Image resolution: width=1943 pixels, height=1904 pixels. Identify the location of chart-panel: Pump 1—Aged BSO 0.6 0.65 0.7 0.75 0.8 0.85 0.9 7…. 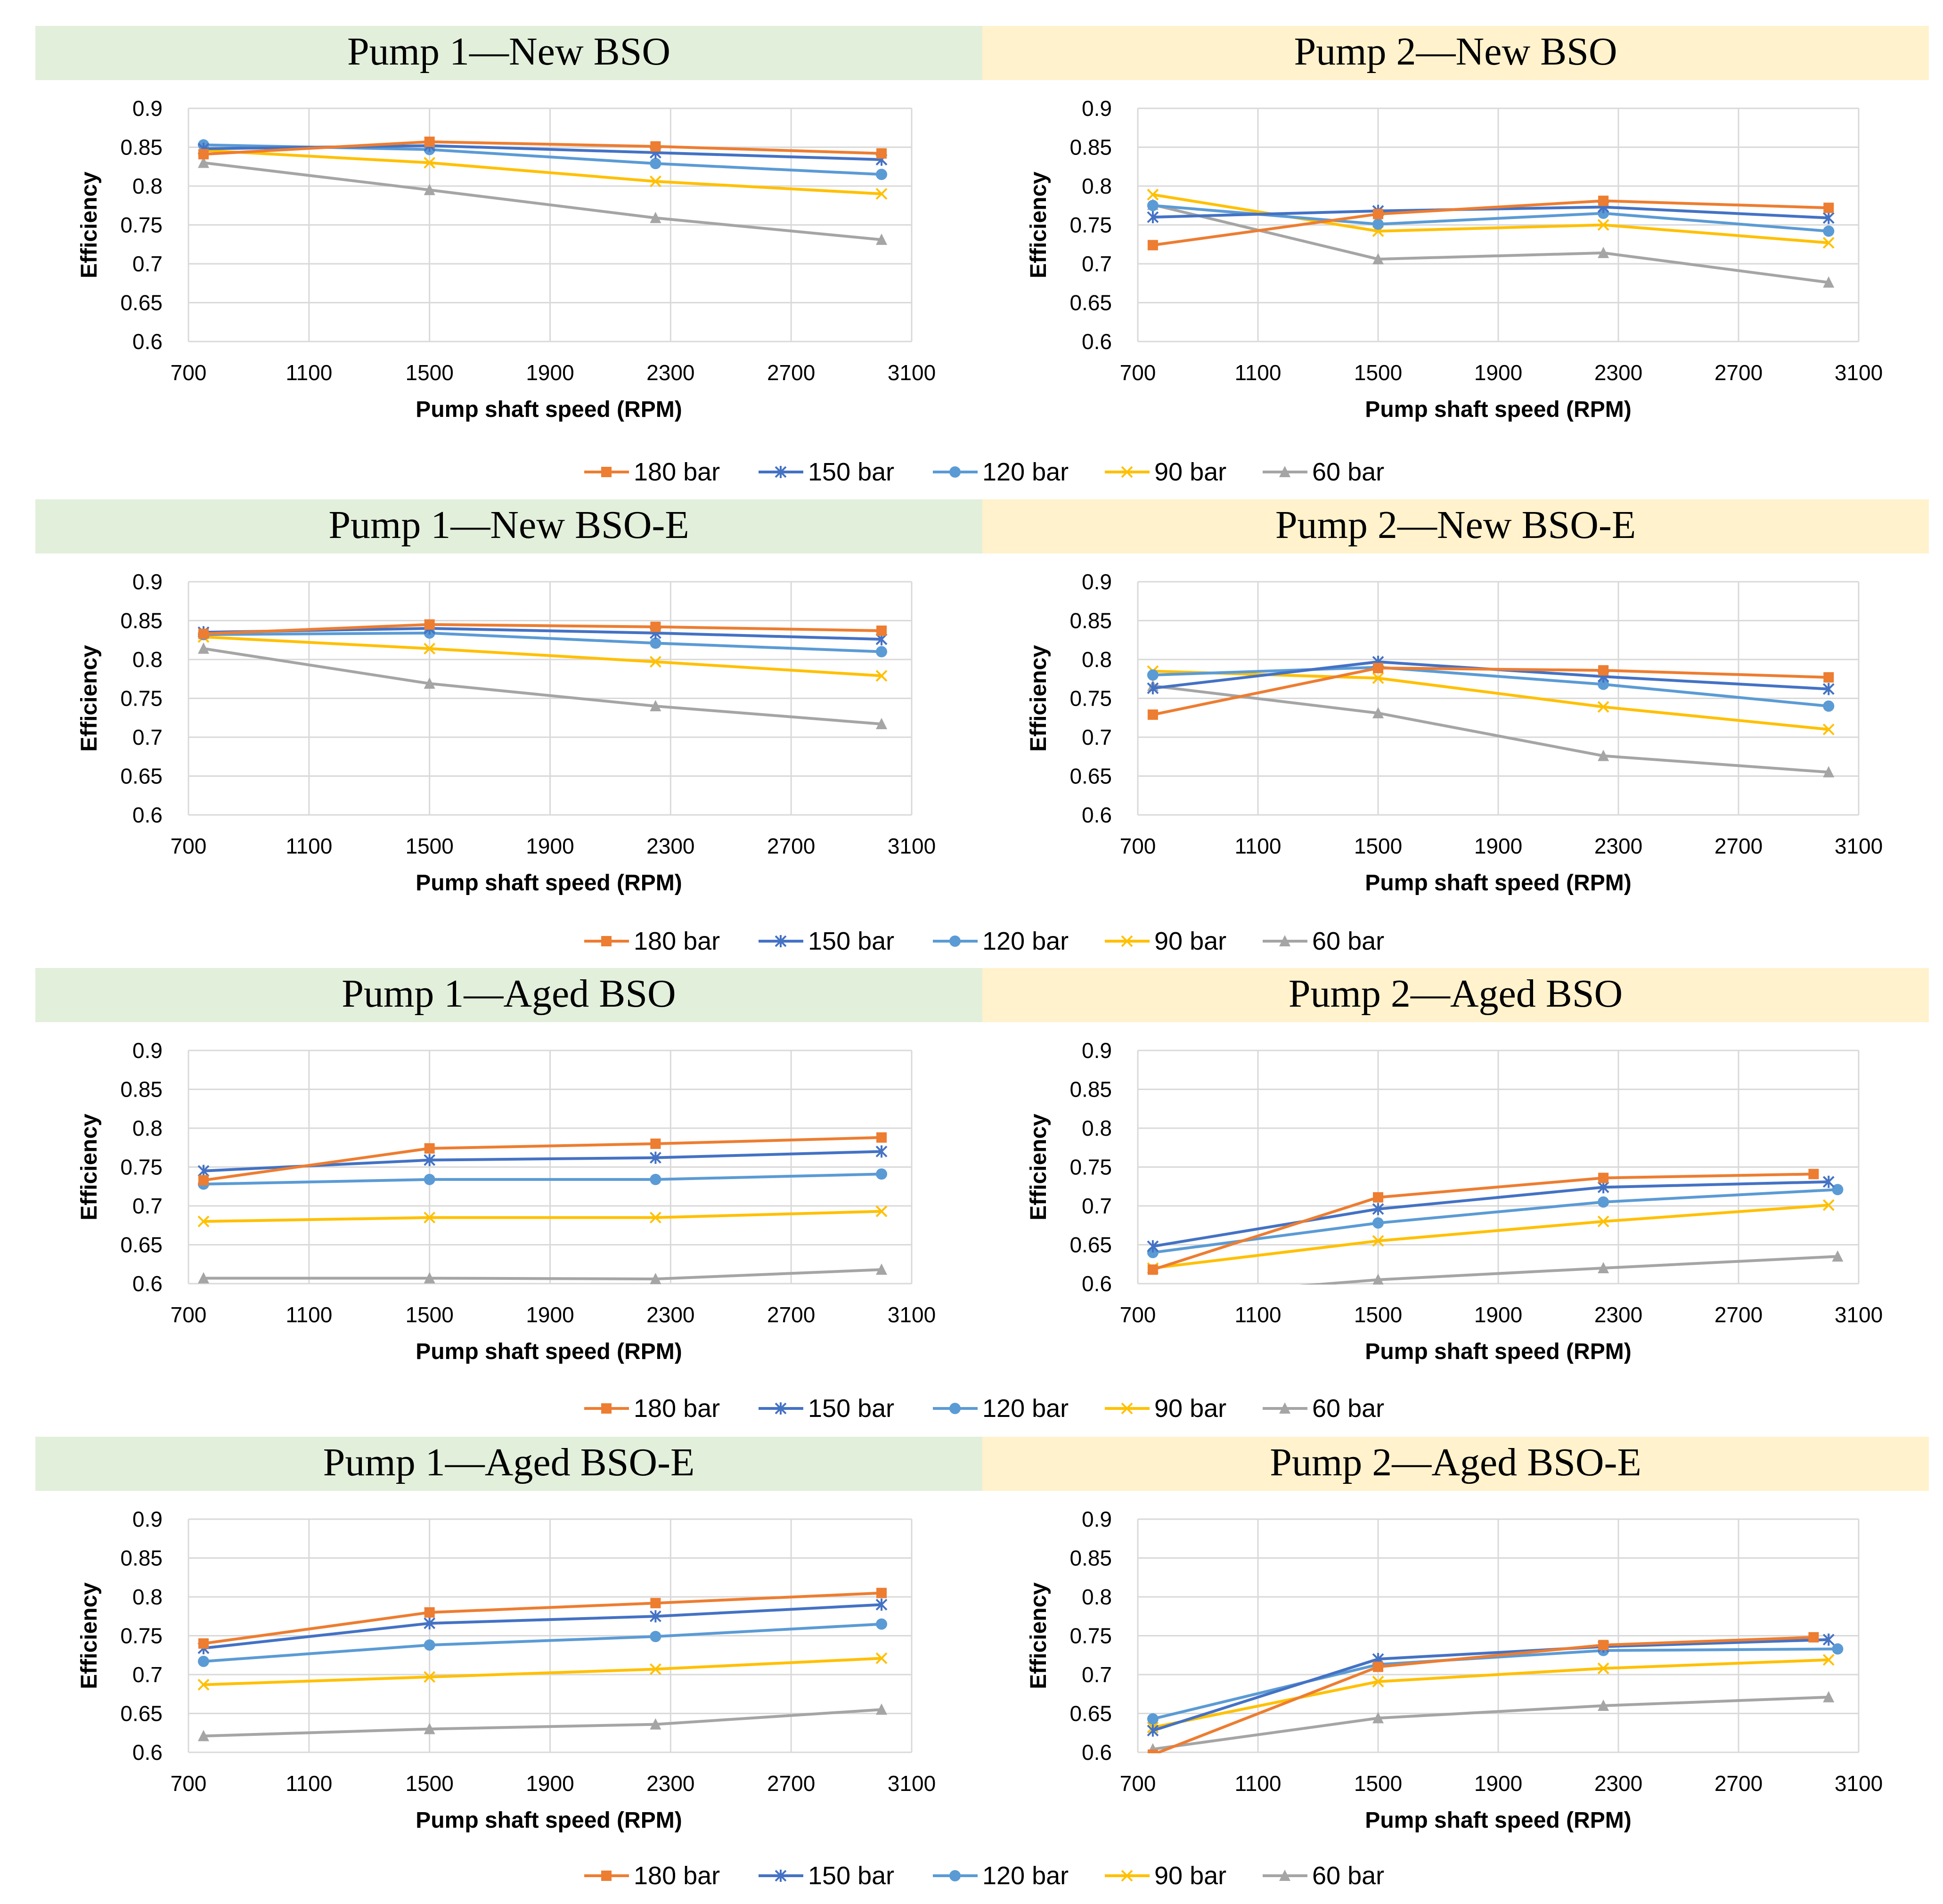
(509, 1166).